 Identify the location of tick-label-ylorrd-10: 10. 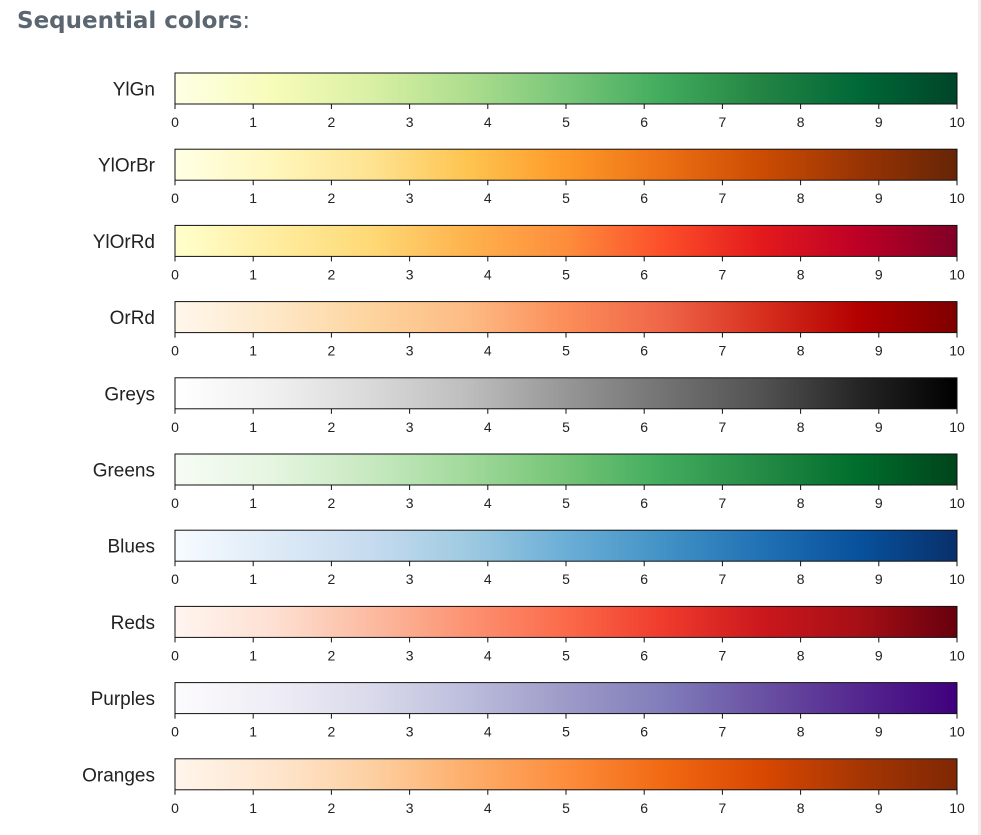
(957, 274).